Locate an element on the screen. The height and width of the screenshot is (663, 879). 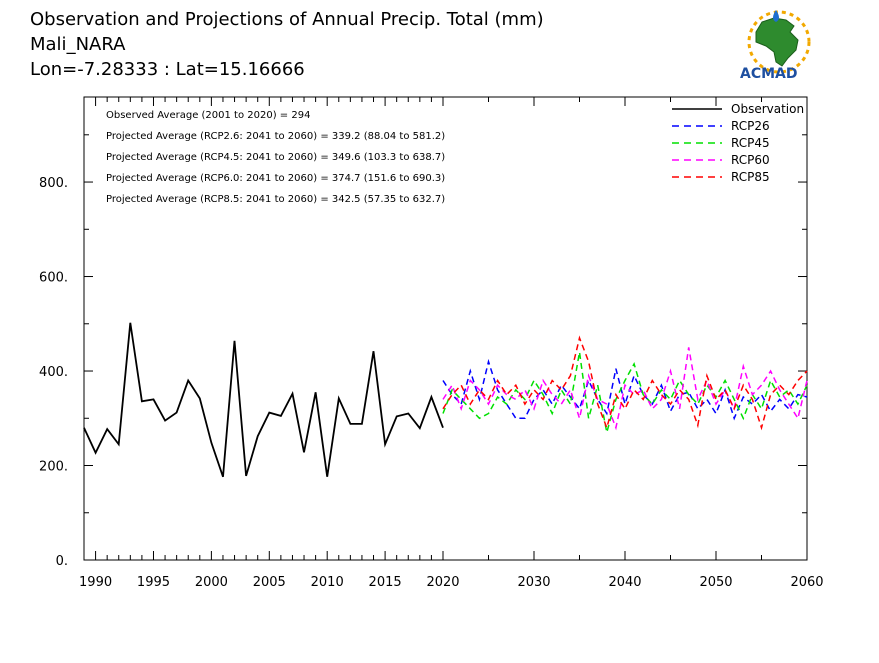
logo-sun-rays-icon is located at coordinates (779, 42).